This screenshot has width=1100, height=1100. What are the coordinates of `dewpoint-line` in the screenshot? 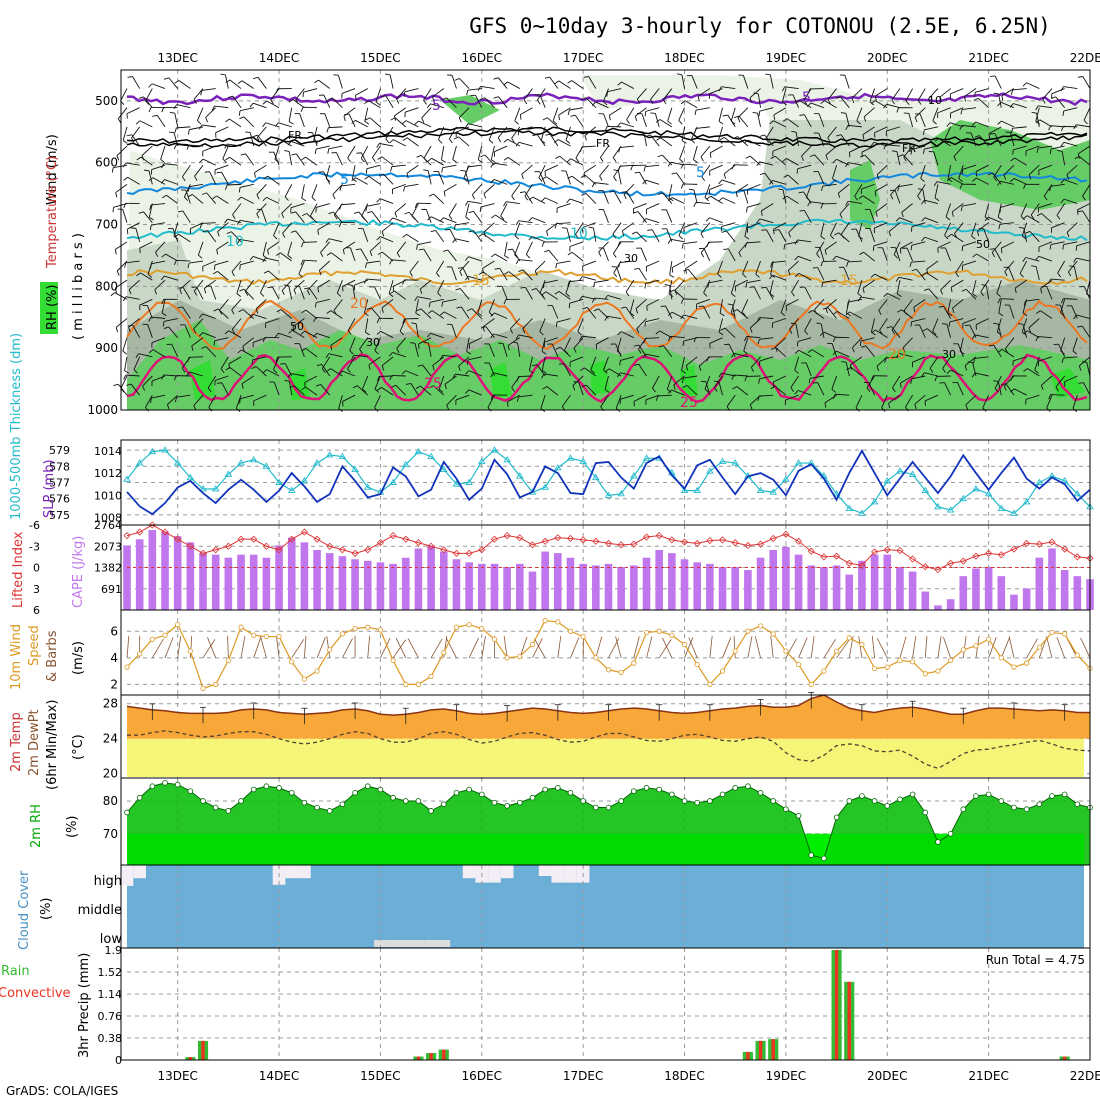 It's located at (609, 750).